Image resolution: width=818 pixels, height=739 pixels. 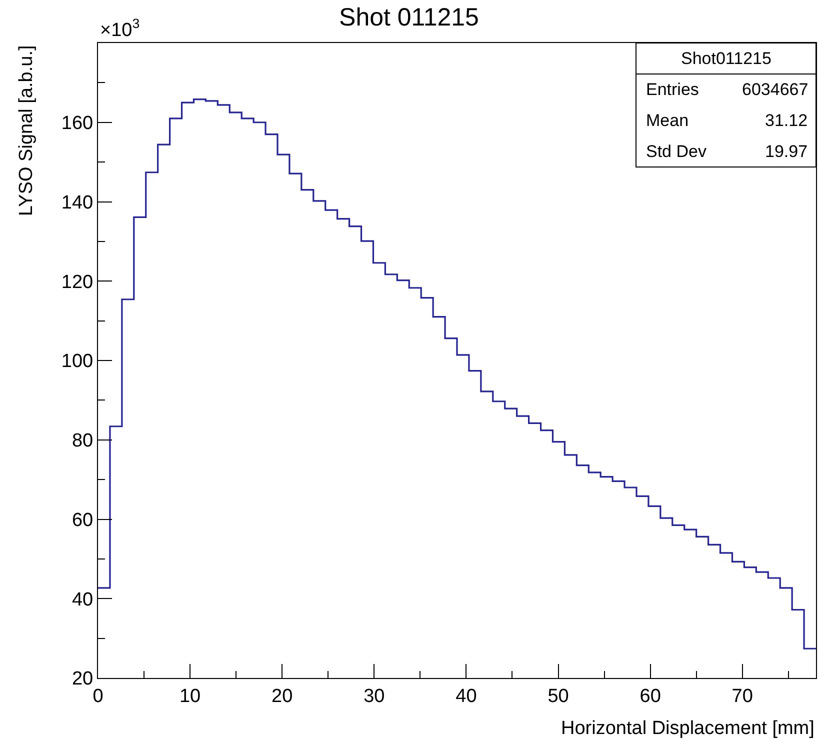 What do you see at coordinates (77, 282) in the screenshot?
I see `y-tick-label: 120` at bounding box center [77, 282].